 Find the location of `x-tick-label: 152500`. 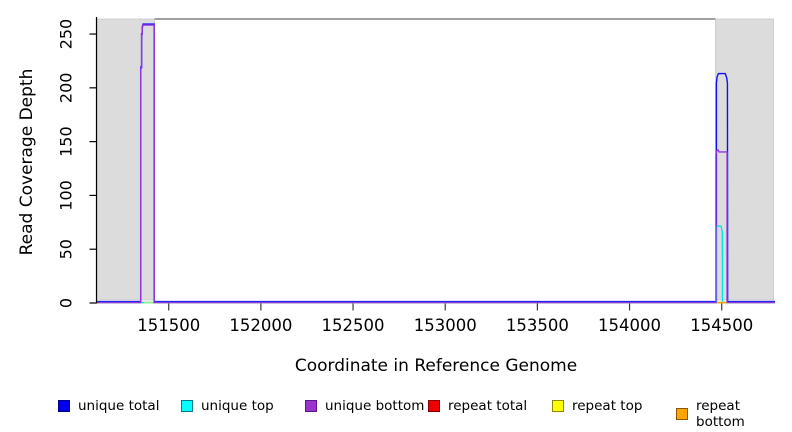

x-tick-label: 152500 is located at coordinates (353, 325).